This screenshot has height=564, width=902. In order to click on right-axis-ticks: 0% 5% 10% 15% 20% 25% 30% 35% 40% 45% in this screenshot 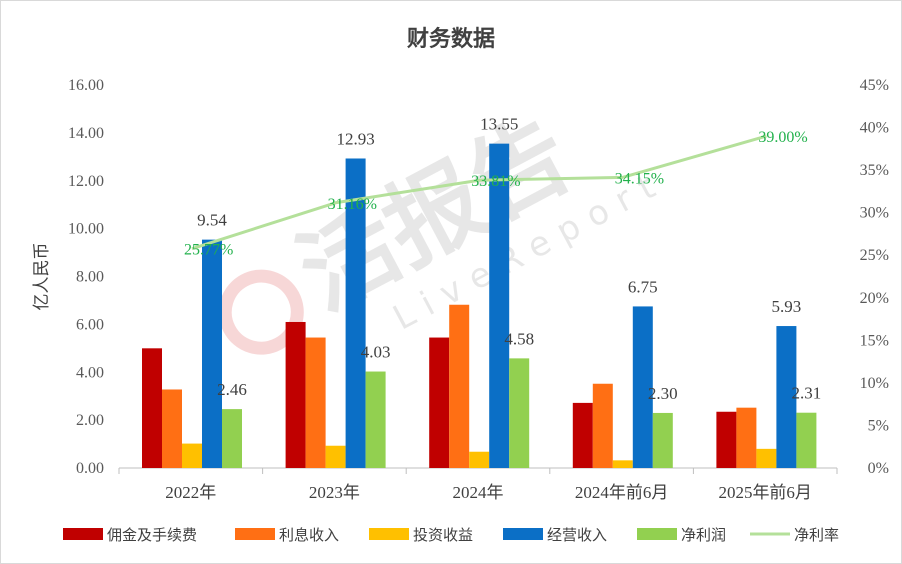, I will do `click(874, 277)`.